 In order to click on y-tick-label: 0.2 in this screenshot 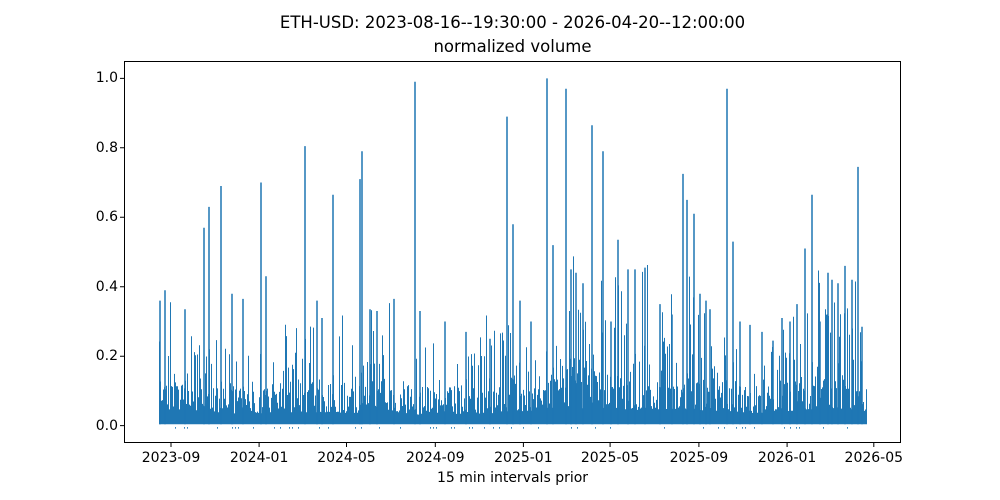, I will do `click(106, 356)`.